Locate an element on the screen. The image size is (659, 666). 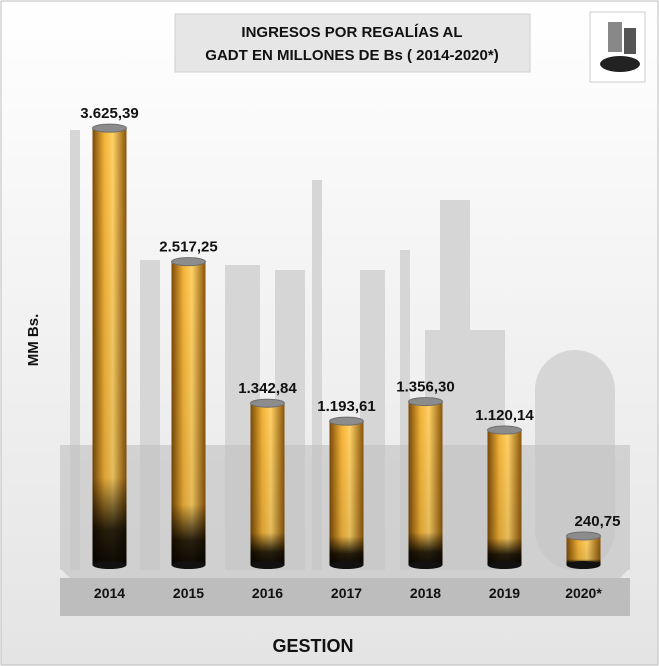
x-tick-label: 2018 is located at coordinates (425, 593).